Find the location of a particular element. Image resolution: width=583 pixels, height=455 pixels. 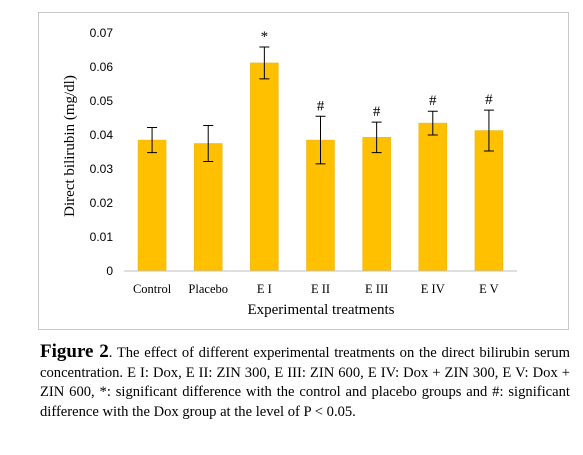

y-tick-label: 0.05 is located at coordinates (102, 101).